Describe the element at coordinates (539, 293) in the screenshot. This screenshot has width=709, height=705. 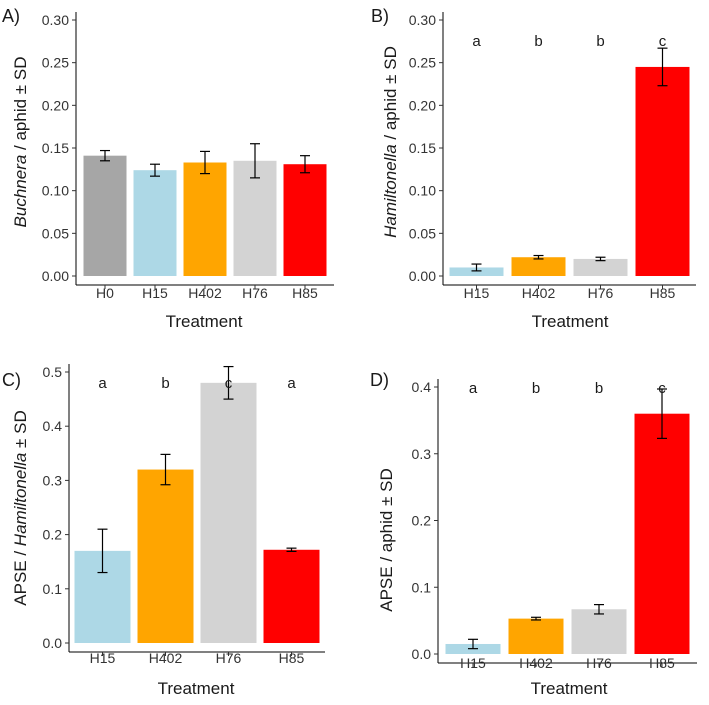
I see `x-tick-label-b-h402: H402` at that location.